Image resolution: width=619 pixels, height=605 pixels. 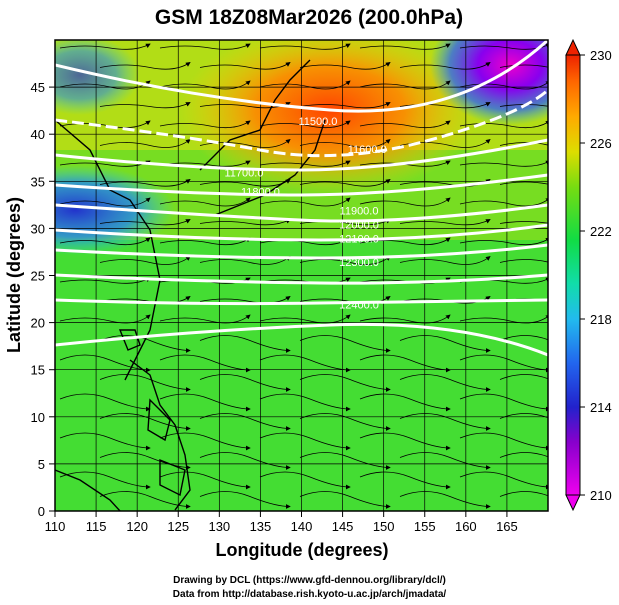 I want to click on x-tick-label: 125, so click(x=178, y=526).